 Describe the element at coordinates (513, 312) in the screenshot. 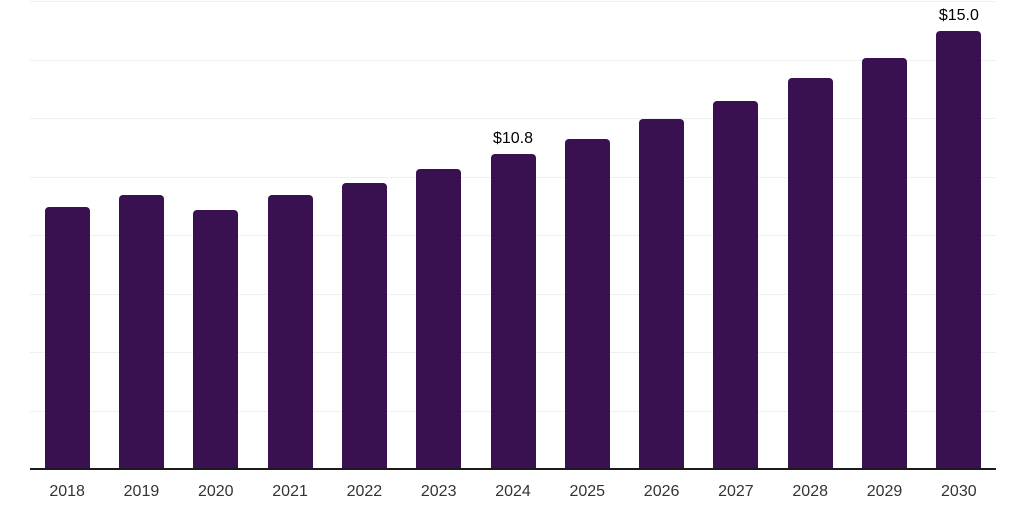

I see `bar-2024` at that location.